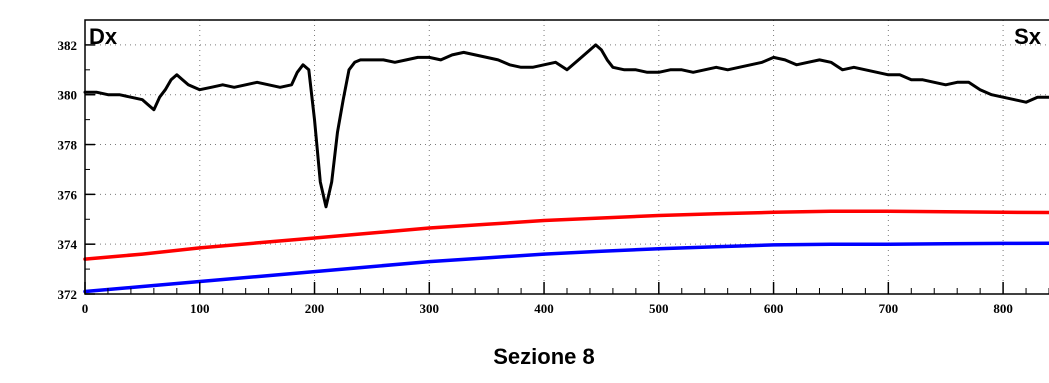 Image resolution: width=1049 pixels, height=383 pixels. Describe the element at coordinates (68, 294) in the screenshot. I see `y-tick-label: 372` at that location.